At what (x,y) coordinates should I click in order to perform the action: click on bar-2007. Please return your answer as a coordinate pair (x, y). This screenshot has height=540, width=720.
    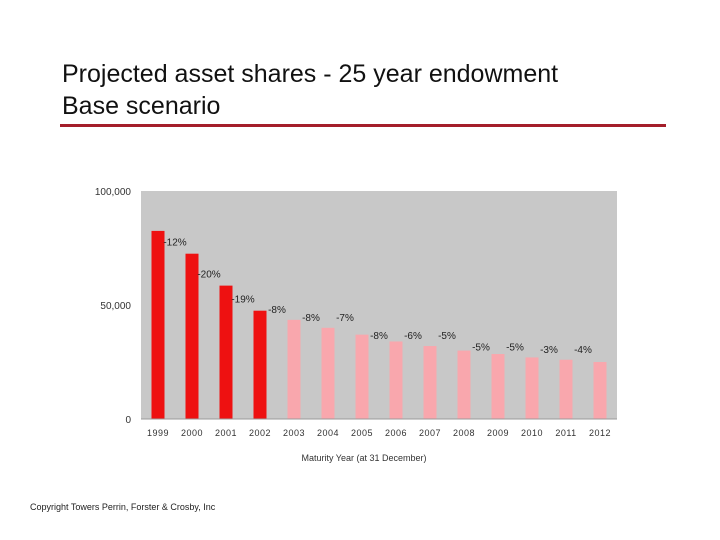
    Looking at the image, I should click on (430, 382).